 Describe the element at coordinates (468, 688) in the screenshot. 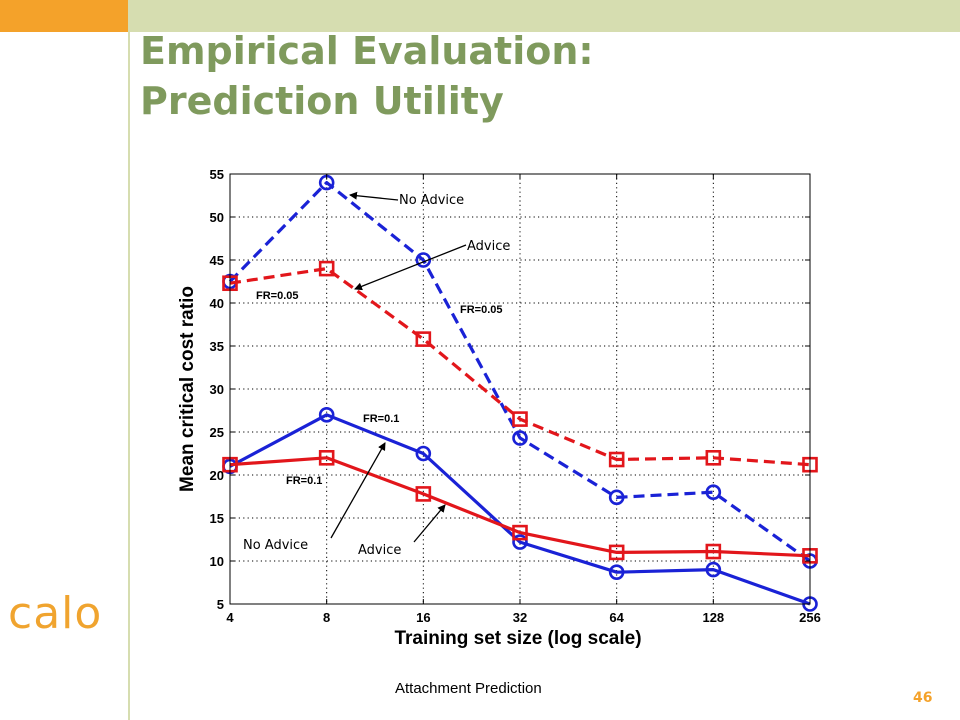

I see `chart-caption: Attachment Prediction` at that location.